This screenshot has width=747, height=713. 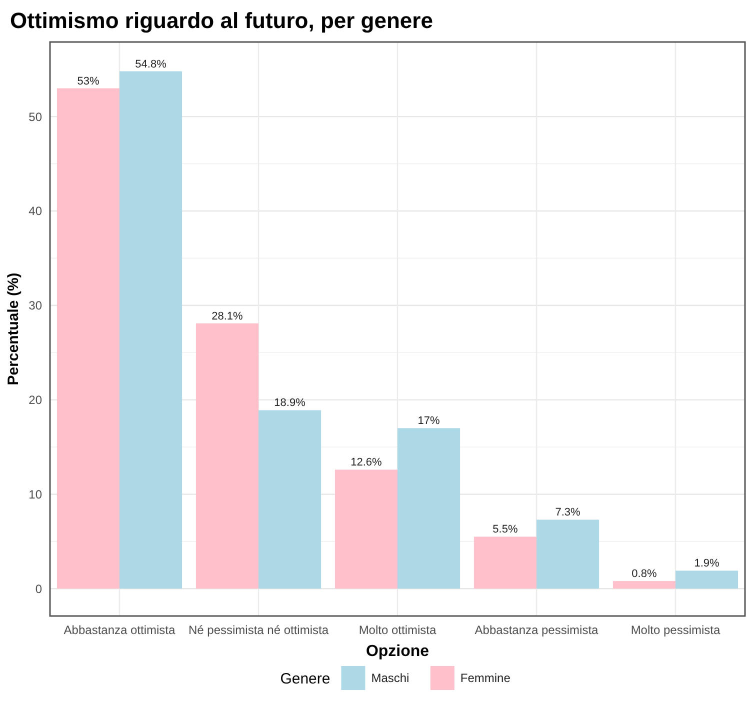 I want to click on x-tick-label: Abbastanza ottimista, so click(x=120, y=630).